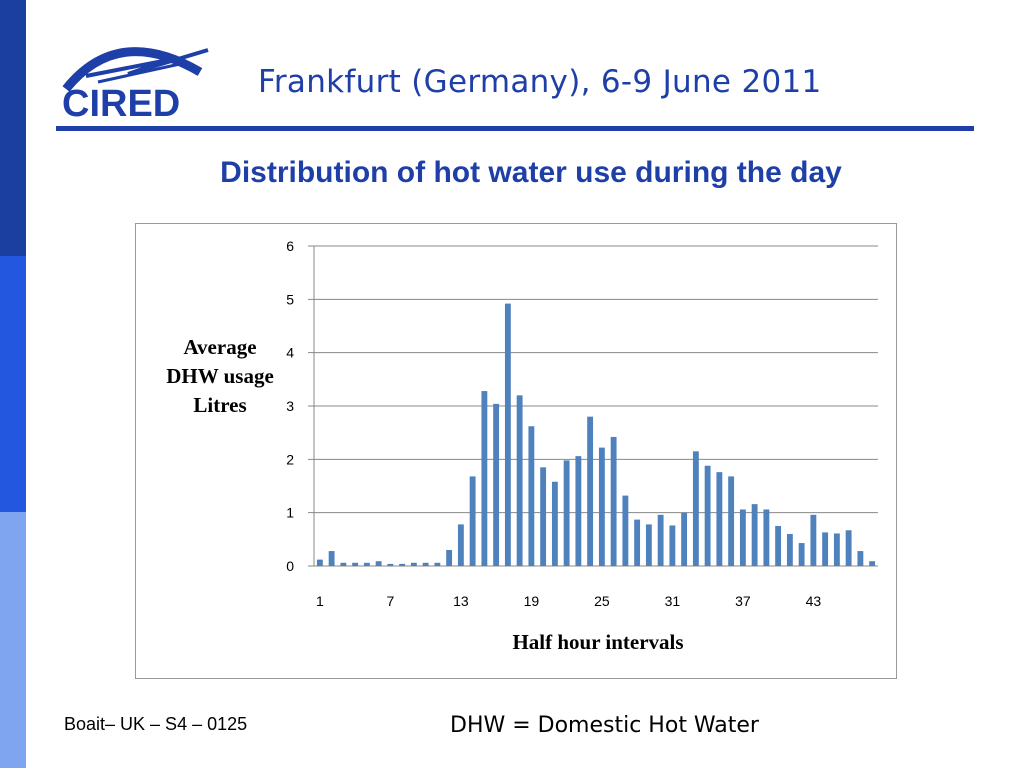 This screenshot has height=768, width=1024. Describe the element at coordinates (13, 640) in the screenshot. I see `side-band-bottom` at that location.